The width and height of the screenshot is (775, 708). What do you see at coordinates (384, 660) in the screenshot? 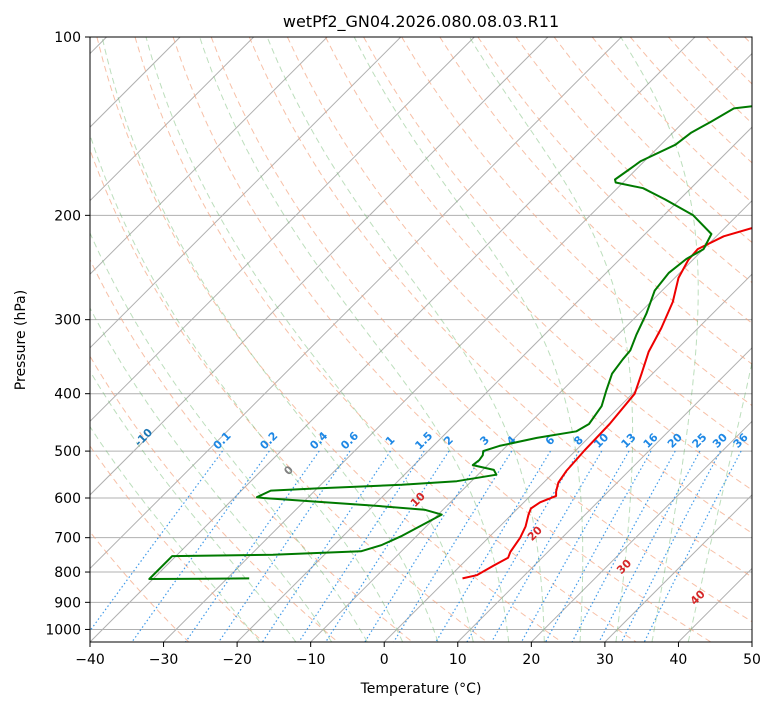
I see `x-tick-label: 0` at bounding box center [384, 660].